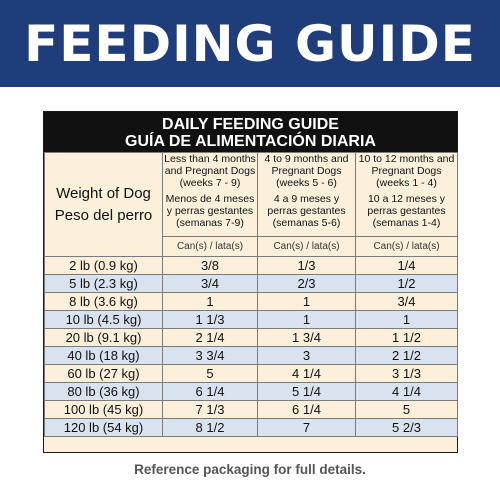 This screenshot has width=500, height=500. I want to click on weight-cell: 60 lb (27 kg), so click(103, 373).